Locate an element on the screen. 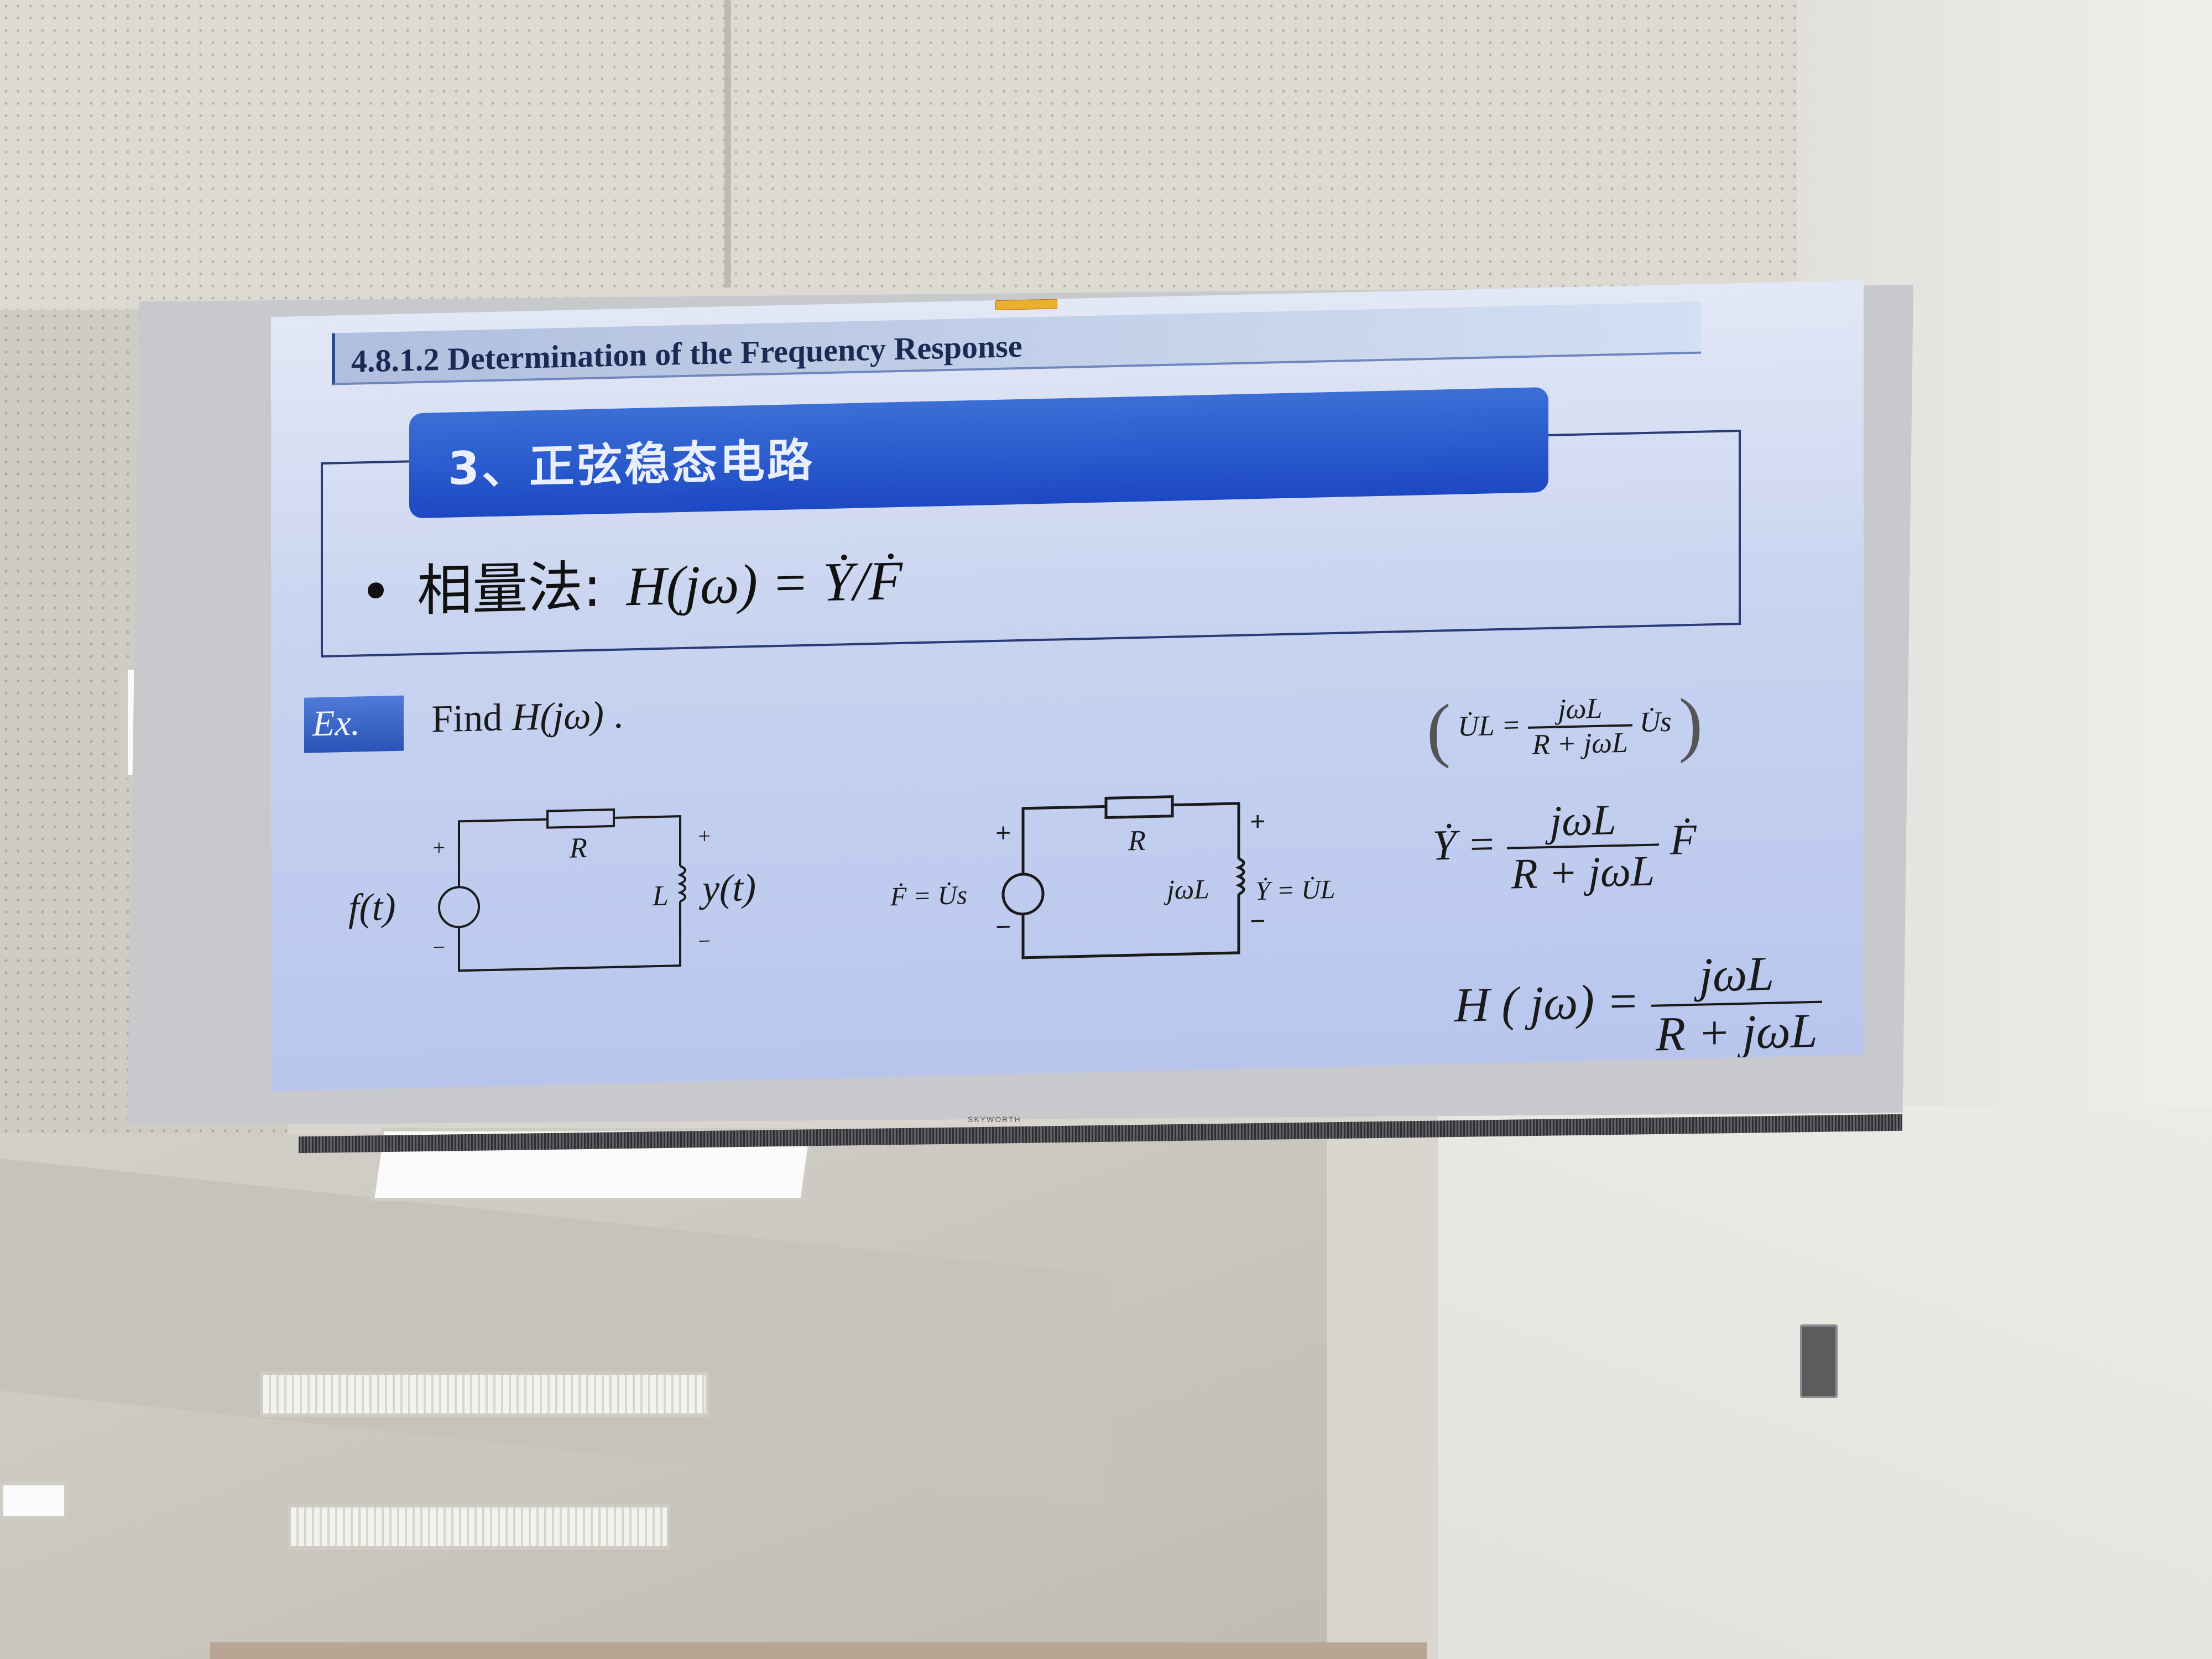 This screenshot has width=2212, height=1659. example-badge-label: Ex. is located at coordinates (337, 723).